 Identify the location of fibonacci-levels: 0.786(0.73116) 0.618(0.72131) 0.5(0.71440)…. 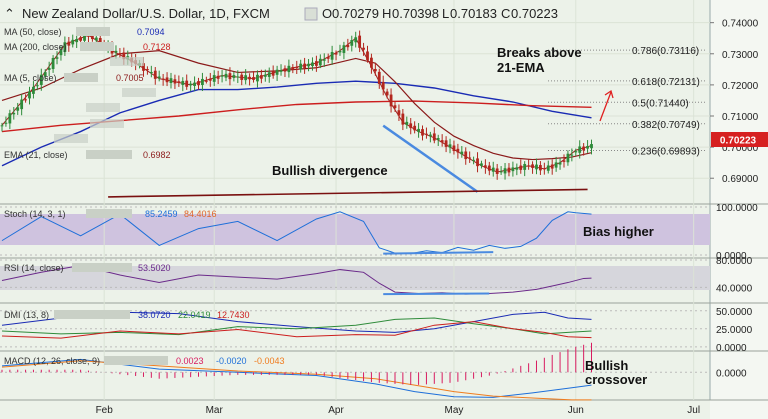
(627, 101).